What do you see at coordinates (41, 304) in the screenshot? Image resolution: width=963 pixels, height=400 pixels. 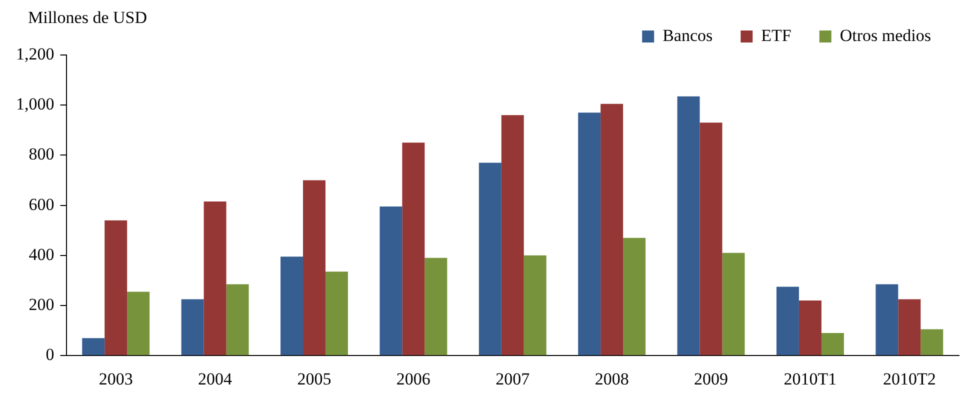 I see `y-tick-label: 200` at bounding box center [41, 304].